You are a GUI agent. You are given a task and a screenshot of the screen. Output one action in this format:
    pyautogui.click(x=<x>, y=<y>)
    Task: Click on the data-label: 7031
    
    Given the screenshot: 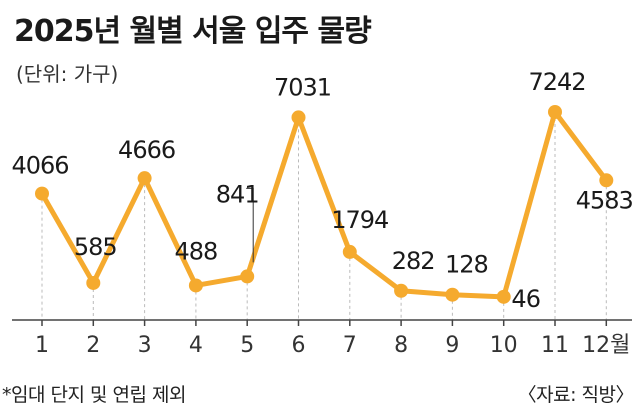 What is the action you would take?
    pyautogui.click(x=302, y=87)
    